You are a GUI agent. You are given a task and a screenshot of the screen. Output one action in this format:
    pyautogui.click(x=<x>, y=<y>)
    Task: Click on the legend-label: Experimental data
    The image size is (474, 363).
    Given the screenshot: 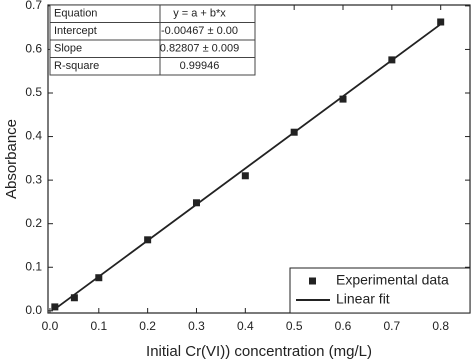 What is the action you would take?
    pyautogui.click(x=392, y=280)
    